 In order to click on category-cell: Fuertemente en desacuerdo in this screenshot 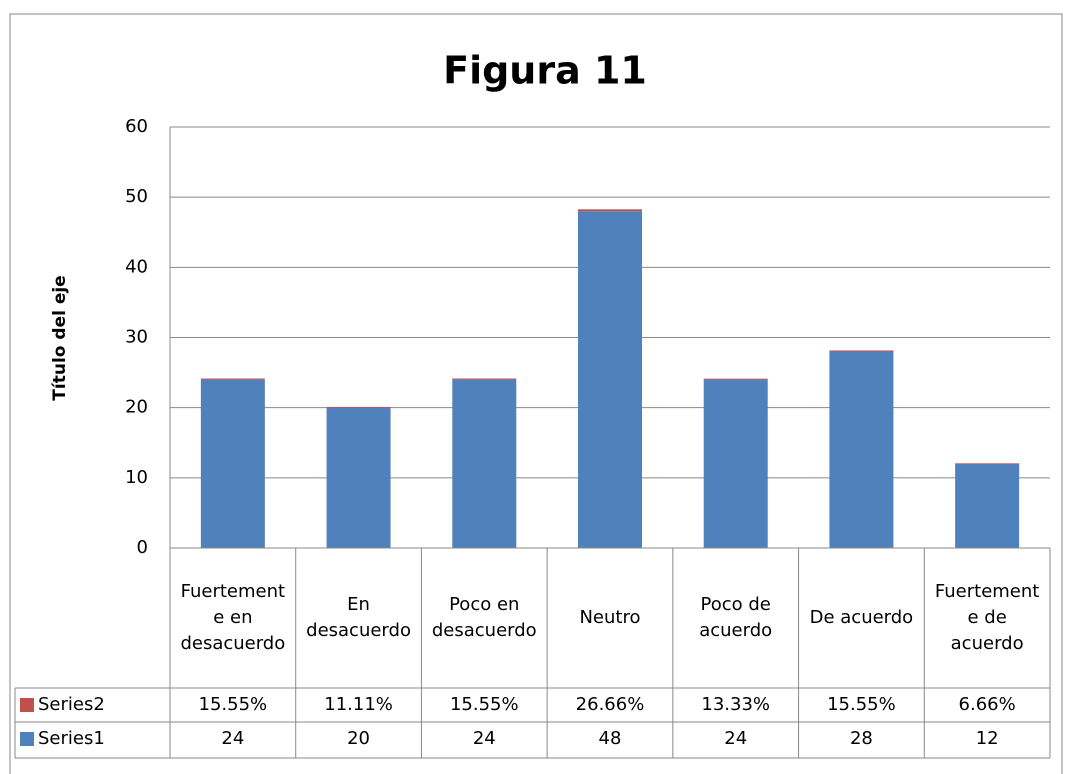, I will do `click(233, 617)`.